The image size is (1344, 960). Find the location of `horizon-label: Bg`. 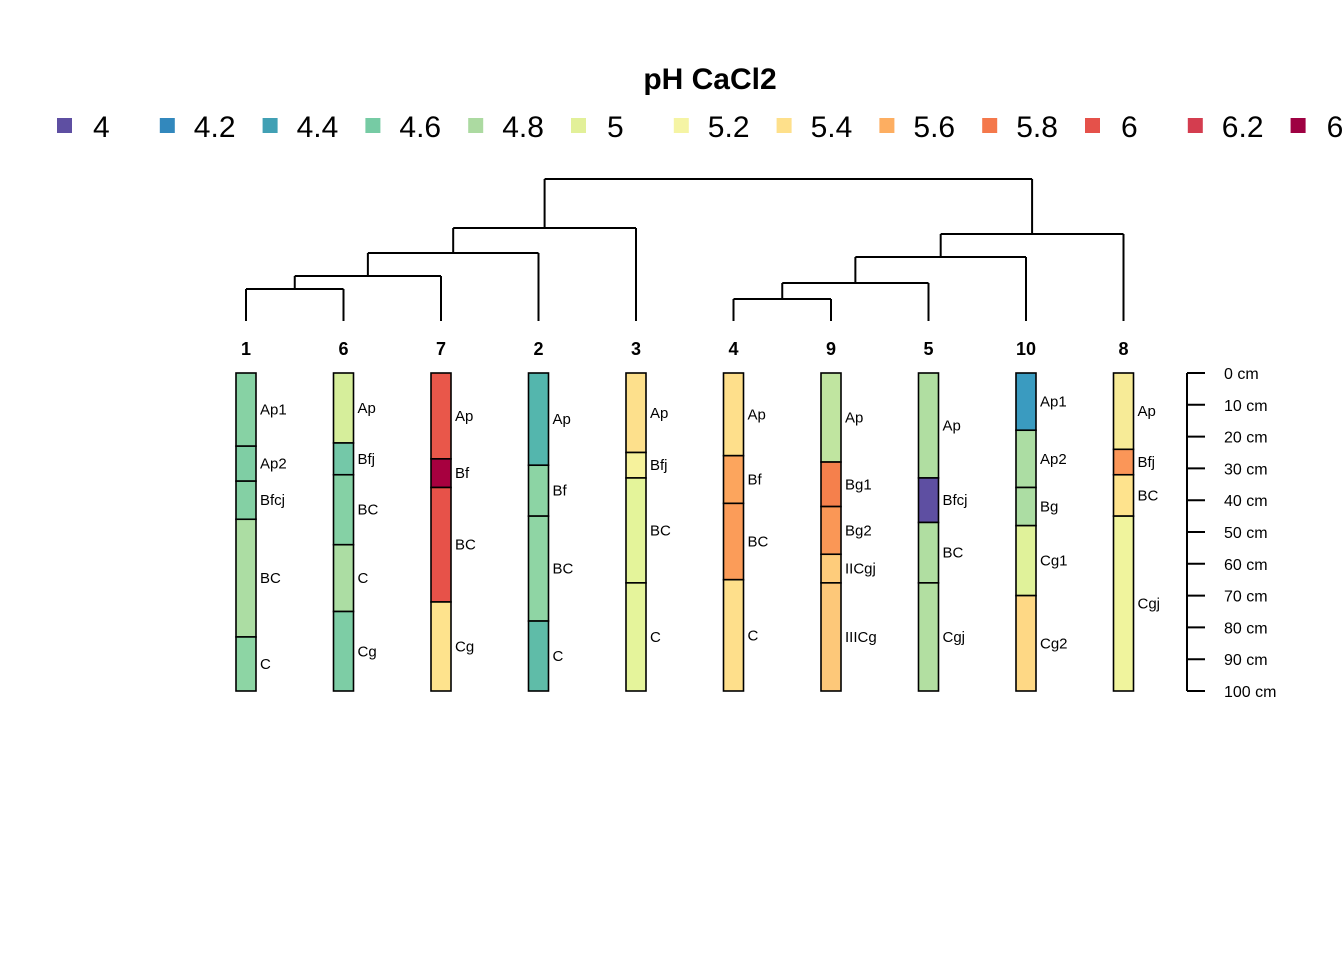

horizon-label: Bg is located at coordinates (1049, 507).